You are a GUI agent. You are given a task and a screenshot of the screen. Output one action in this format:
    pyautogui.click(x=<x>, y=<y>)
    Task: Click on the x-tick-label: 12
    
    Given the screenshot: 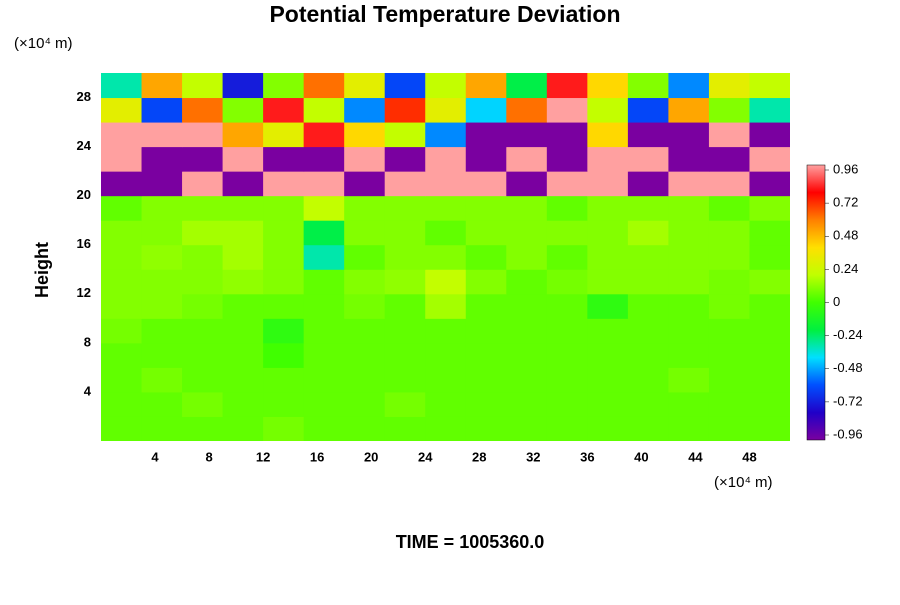 What is the action you would take?
    pyautogui.click(x=263, y=456)
    